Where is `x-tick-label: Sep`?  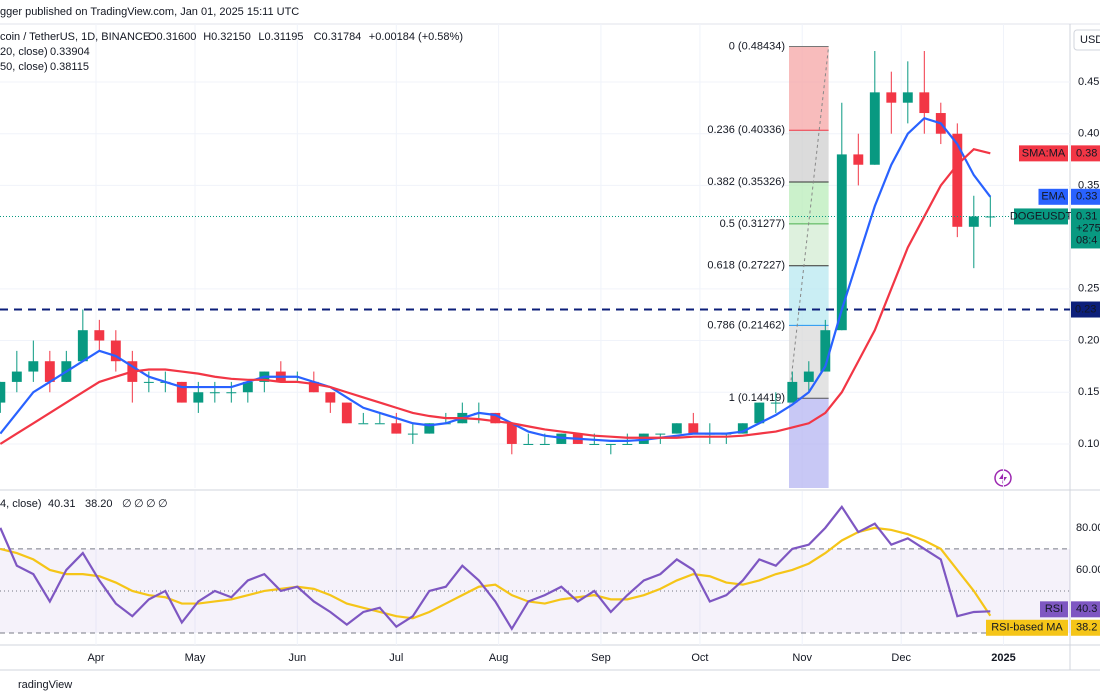 x-tick-label: Sep is located at coordinates (601, 658).